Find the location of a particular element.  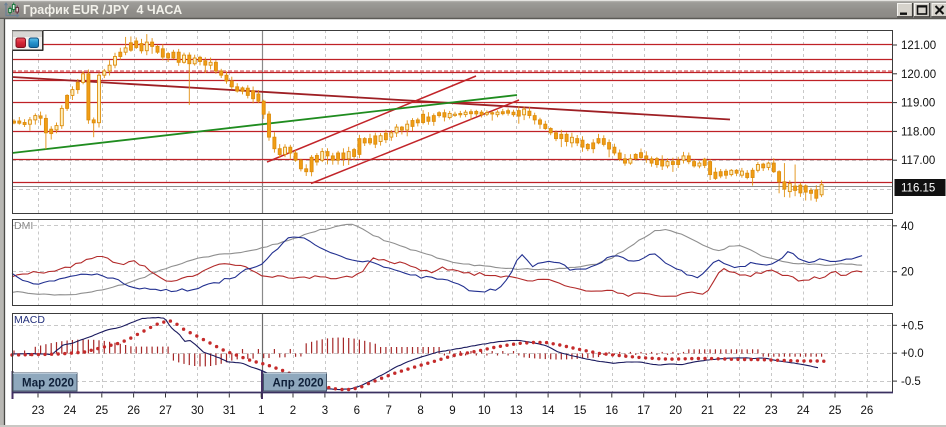

svg-text: -0.5 is located at coordinates (911, 382).